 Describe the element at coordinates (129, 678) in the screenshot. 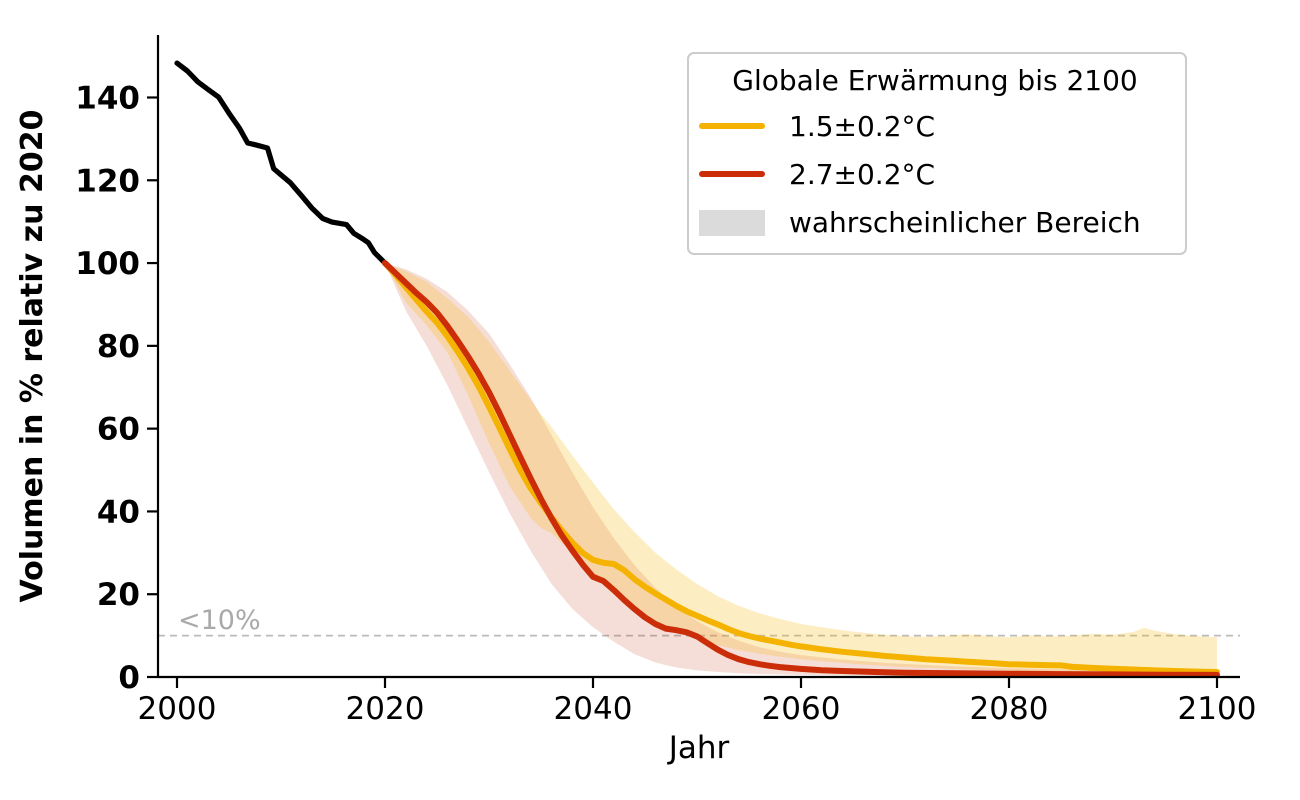

I see `y-tick-label-0: 0` at that location.